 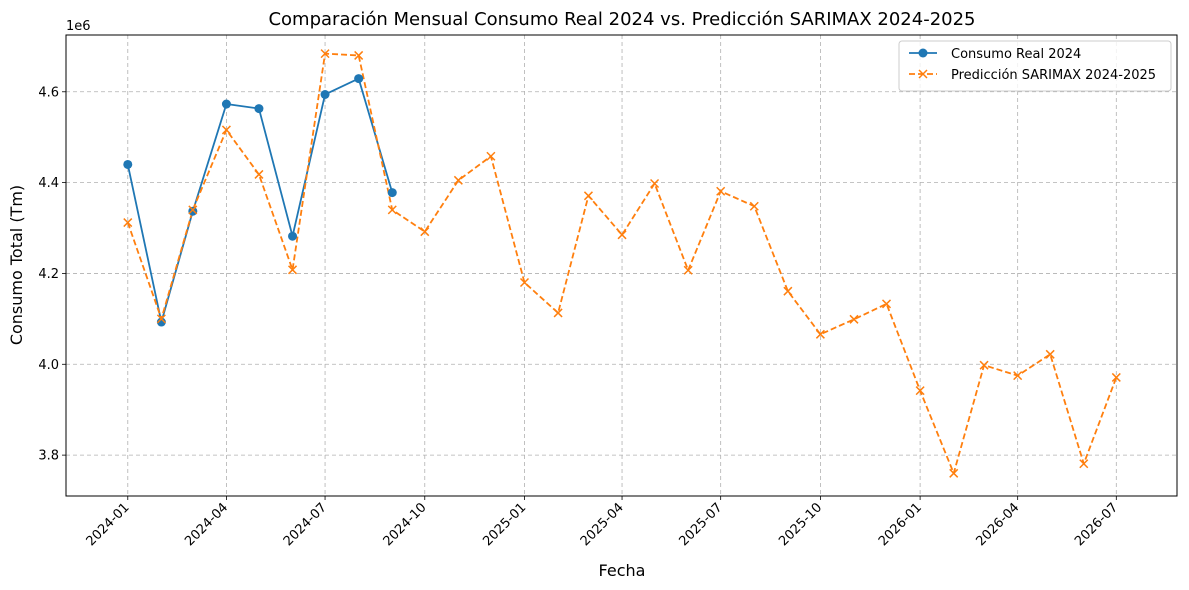 I want to click on x-tick-label: 2025-07, so click(x=700, y=524).